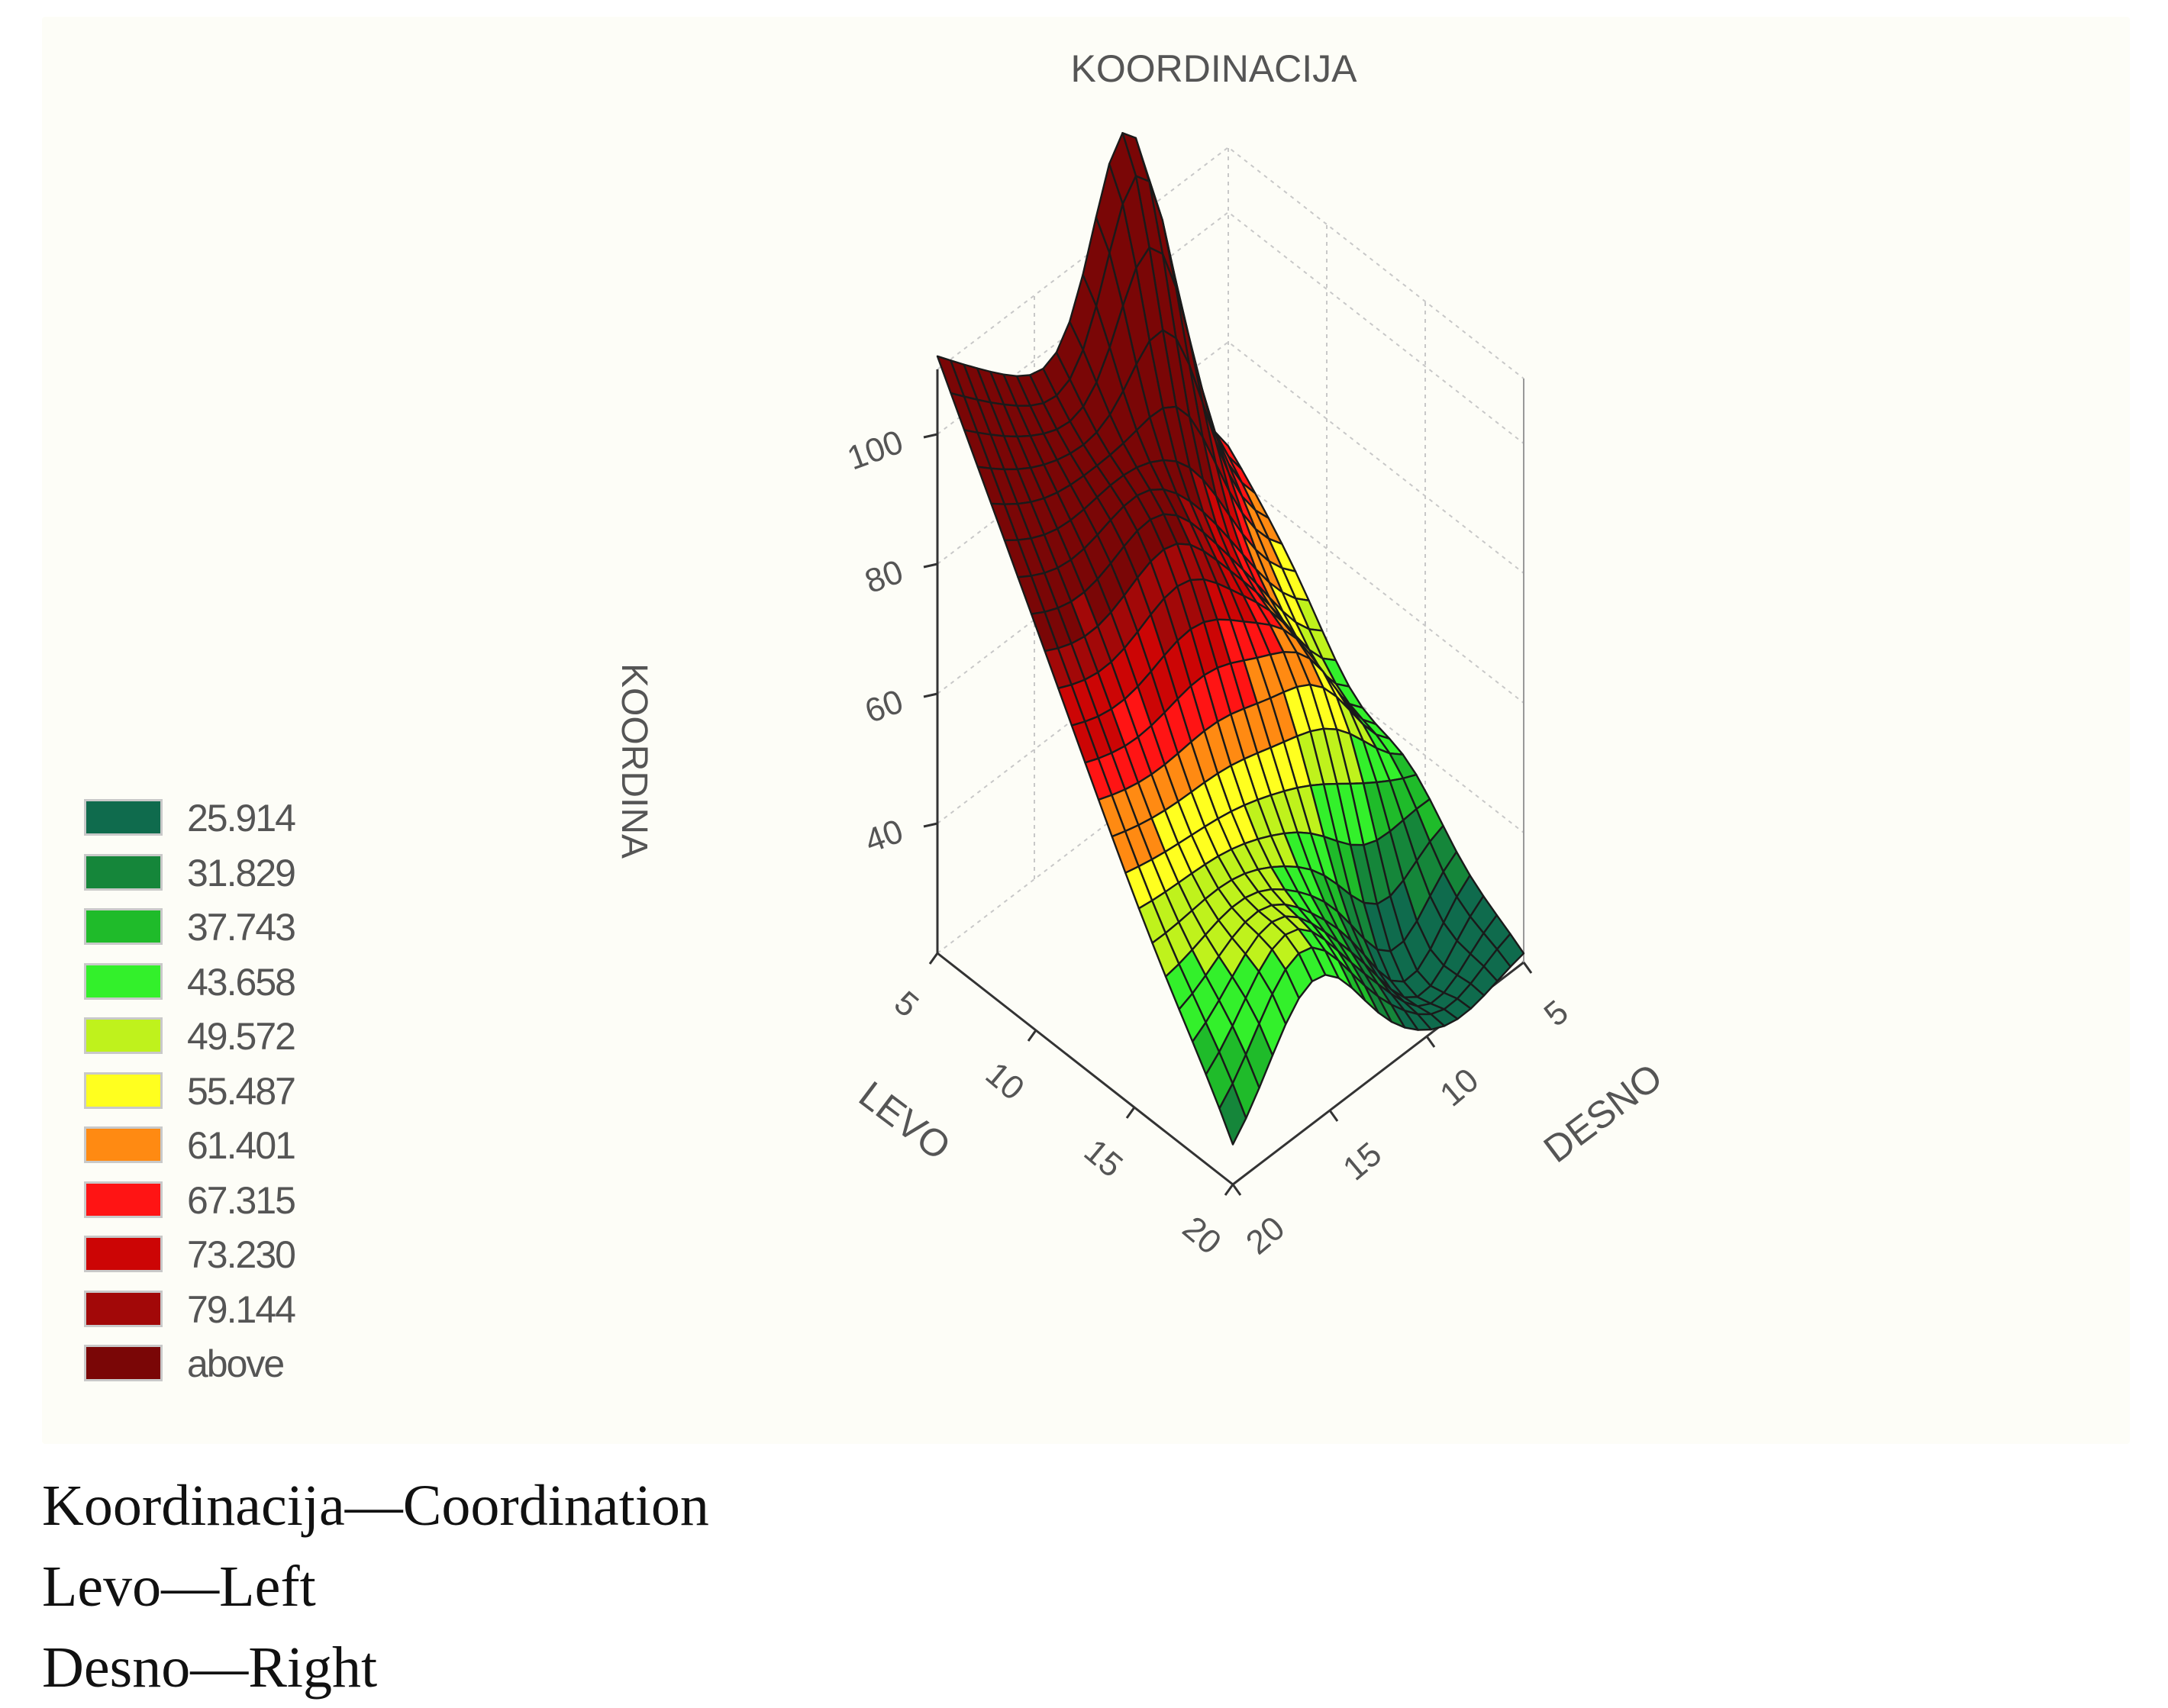 The image size is (2168, 1708). I want to click on legend-item: 37.743, so click(194, 926).